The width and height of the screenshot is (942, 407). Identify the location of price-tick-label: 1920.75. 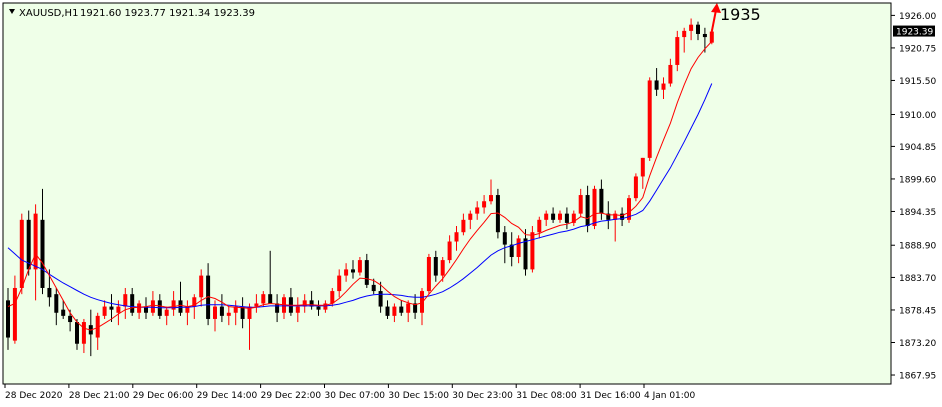
(917, 49).